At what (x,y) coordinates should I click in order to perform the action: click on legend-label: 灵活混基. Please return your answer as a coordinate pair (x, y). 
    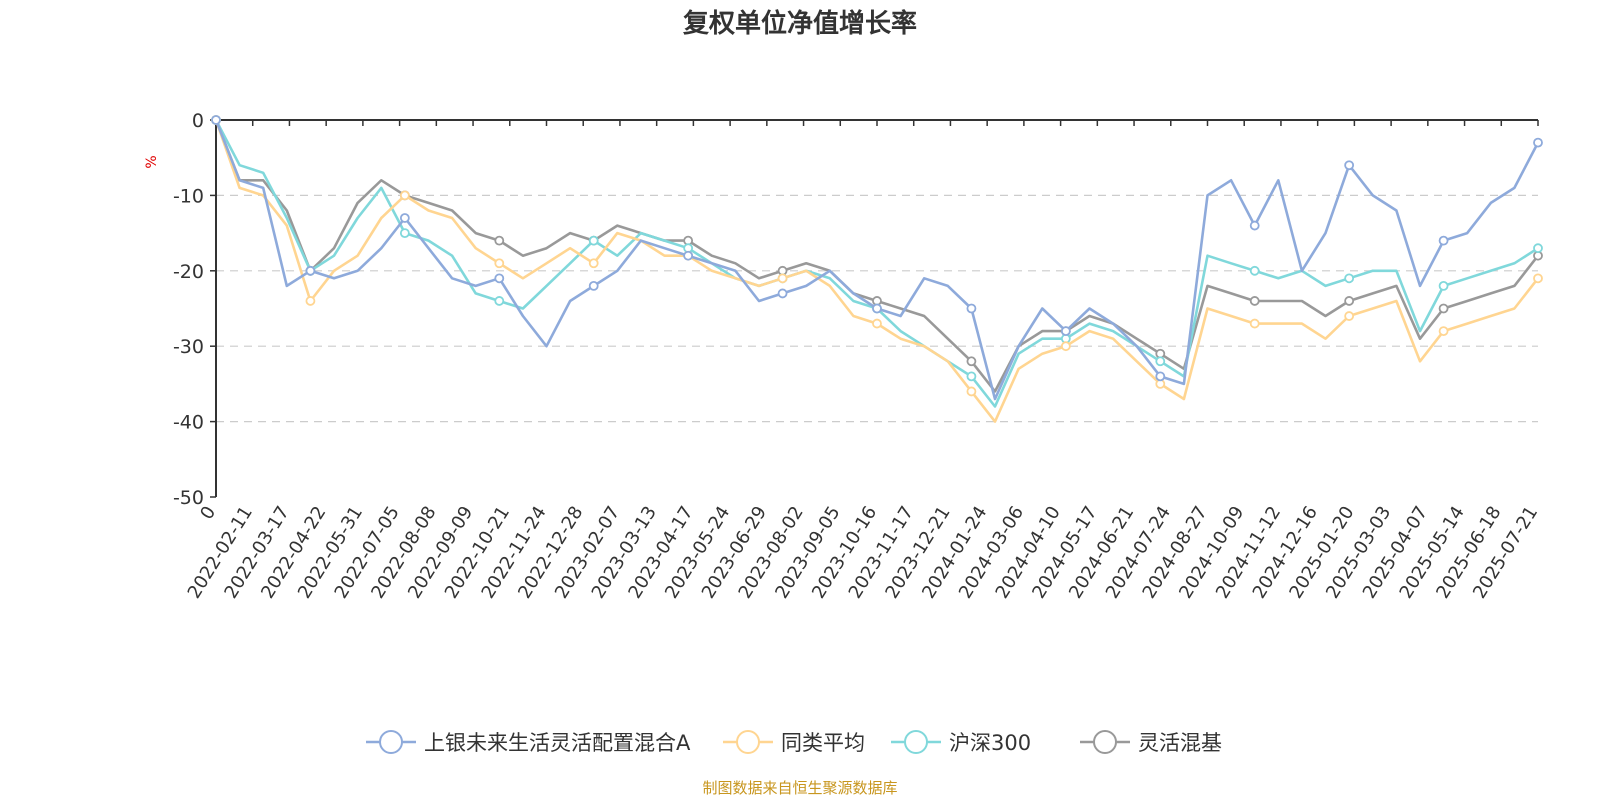
    Looking at the image, I should click on (1180, 743).